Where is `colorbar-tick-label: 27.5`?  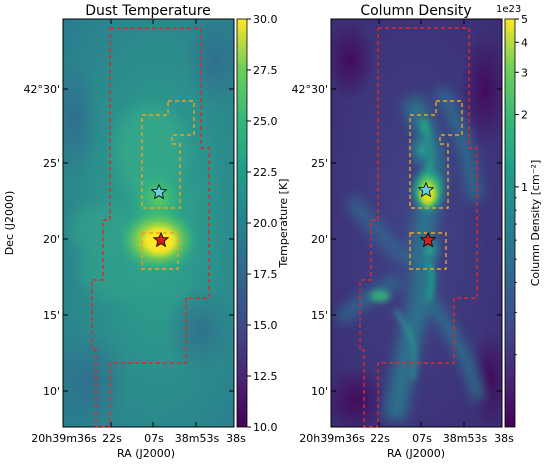 colorbar-tick-label: 27.5 is located at coordinates (265, 70).